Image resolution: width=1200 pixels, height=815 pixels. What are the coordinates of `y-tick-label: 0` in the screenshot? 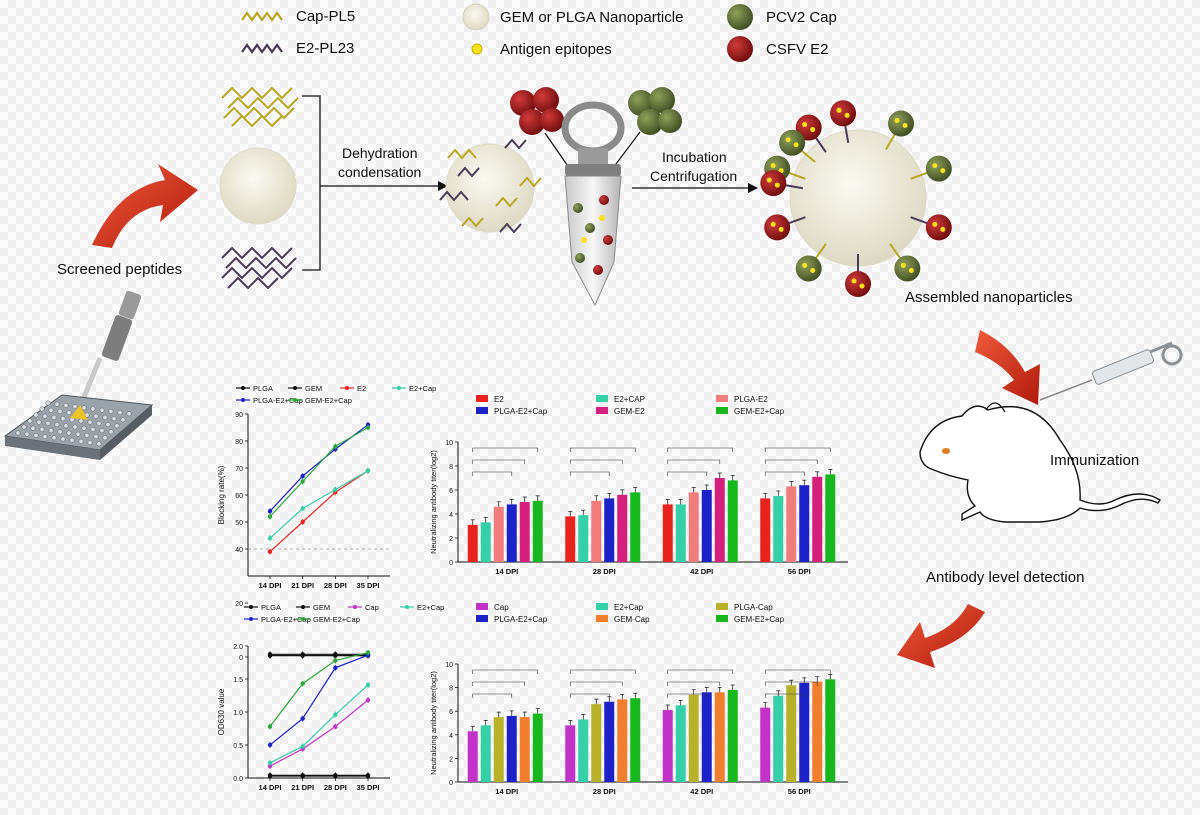 It's located at (451, 563).